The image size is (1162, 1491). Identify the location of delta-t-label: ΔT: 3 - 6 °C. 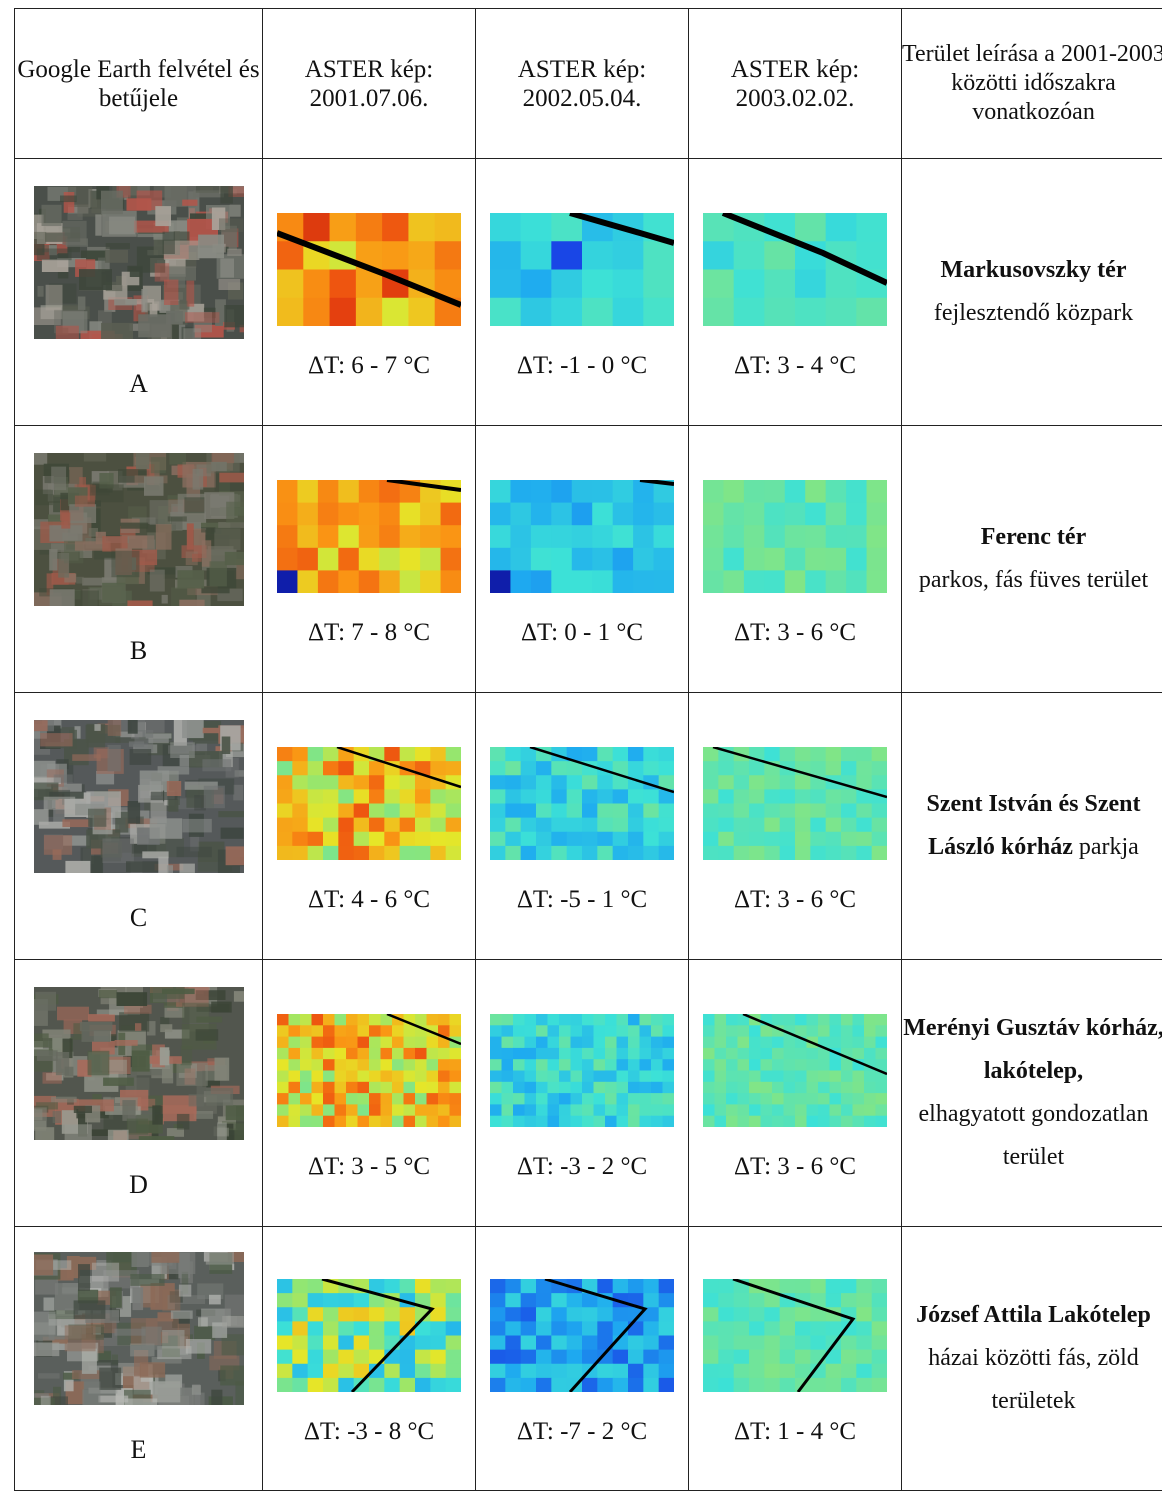
(795, 900).